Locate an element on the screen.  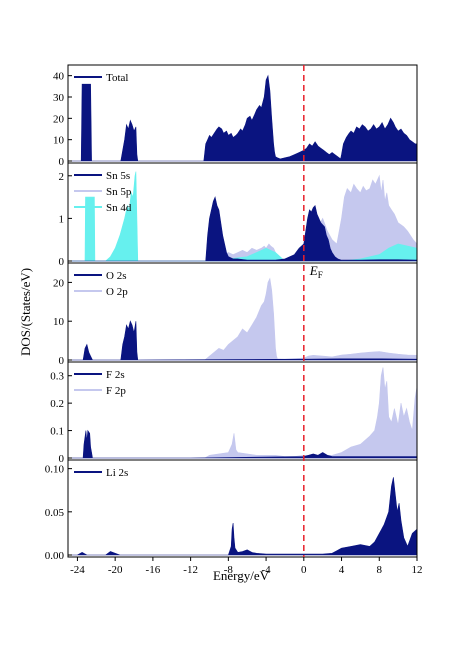
series-area-f-2p is located at coordinates (242, 413).